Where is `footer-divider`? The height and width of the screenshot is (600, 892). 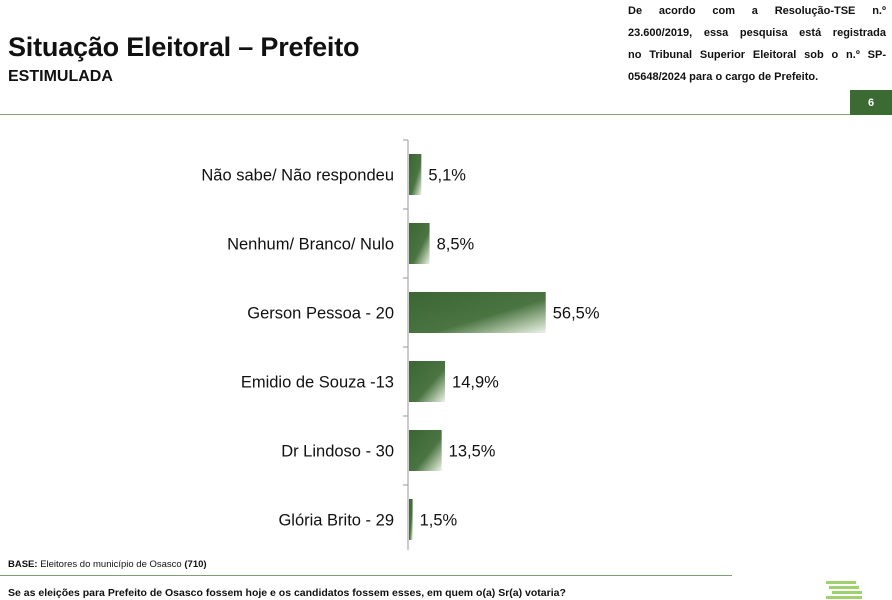 footer-divider is located at coordinates (366, 575).